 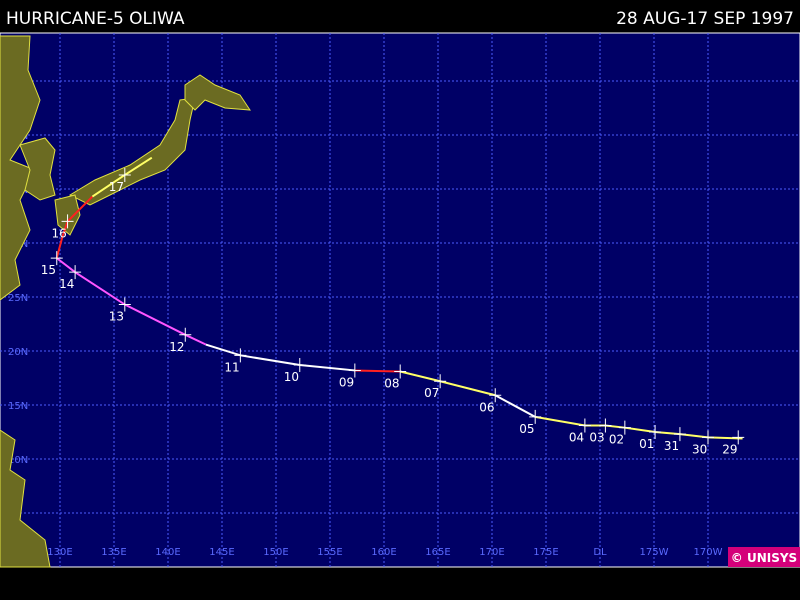 What do you see at coordinates (116, 187) in the screenshot?
I see `day-label: 17` at bounding box center [116, 187].